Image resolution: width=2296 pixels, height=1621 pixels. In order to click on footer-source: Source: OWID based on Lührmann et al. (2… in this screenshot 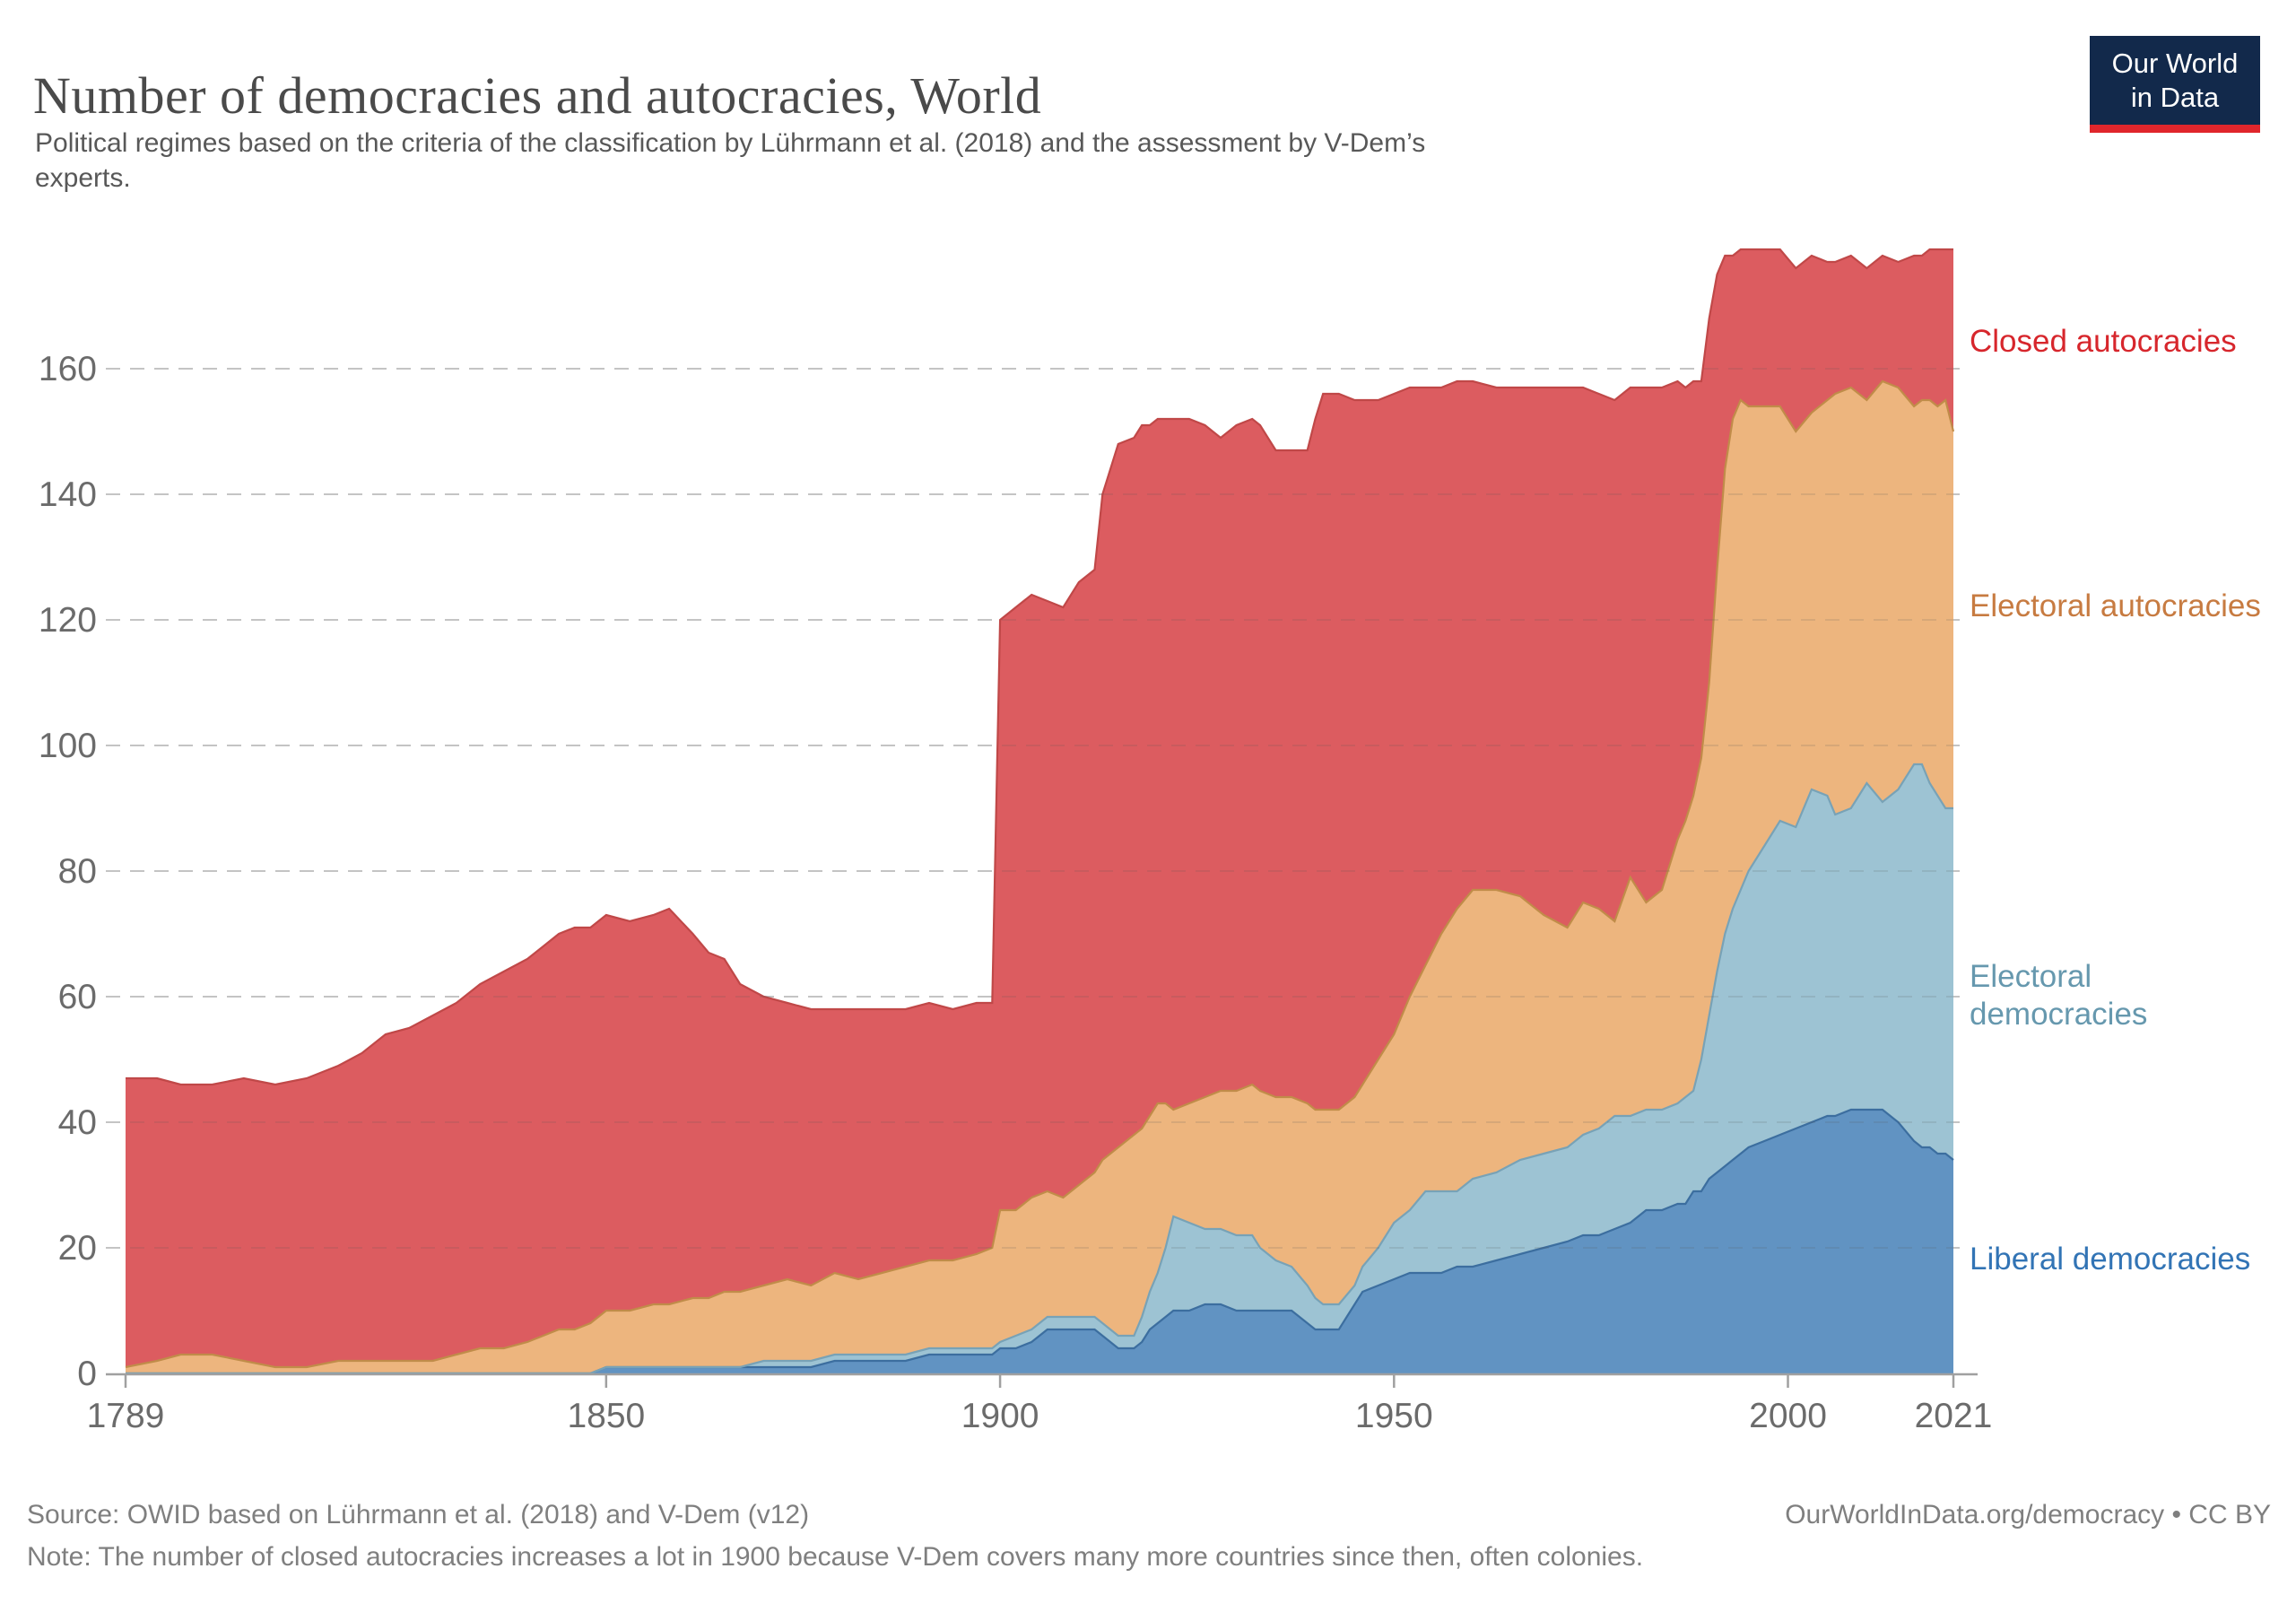, I will do `click(418, 1514)`.